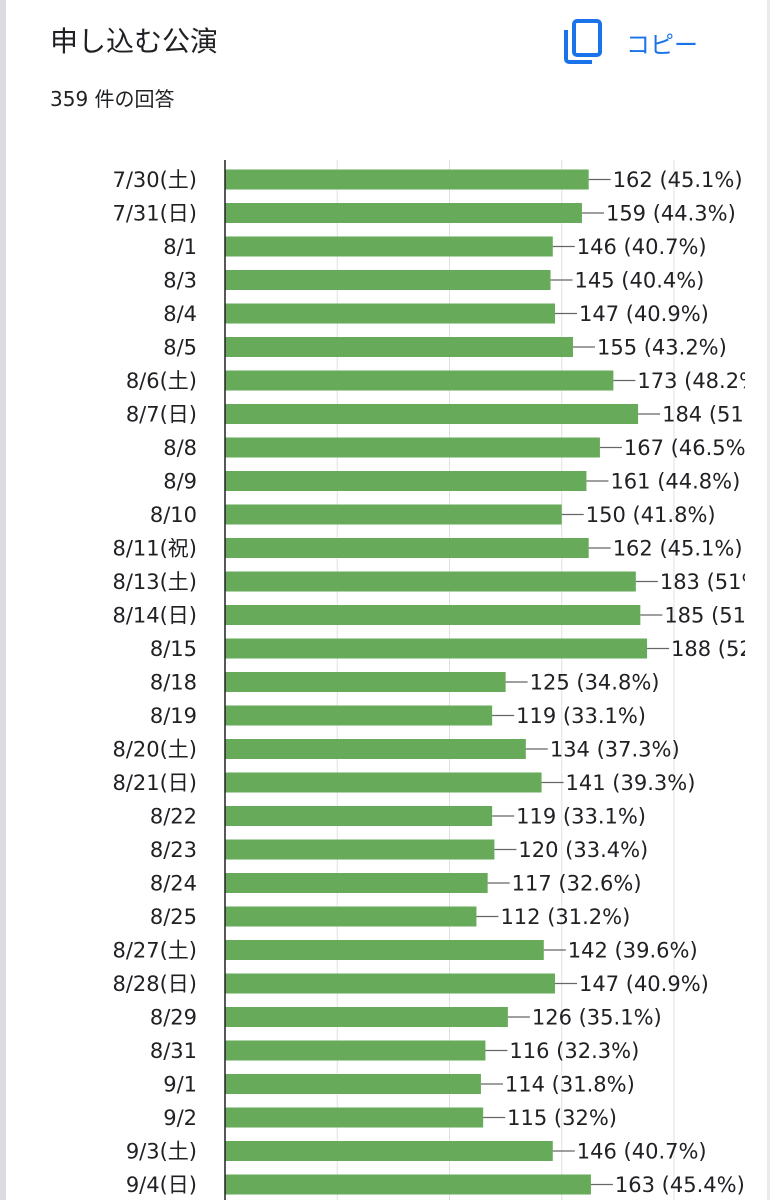 The width and height of the screenshot is (770, 1200). What do you see at coordinates (3, 600) in the screenshot?
I see `card-left-border` at bounding box center [3, 600].